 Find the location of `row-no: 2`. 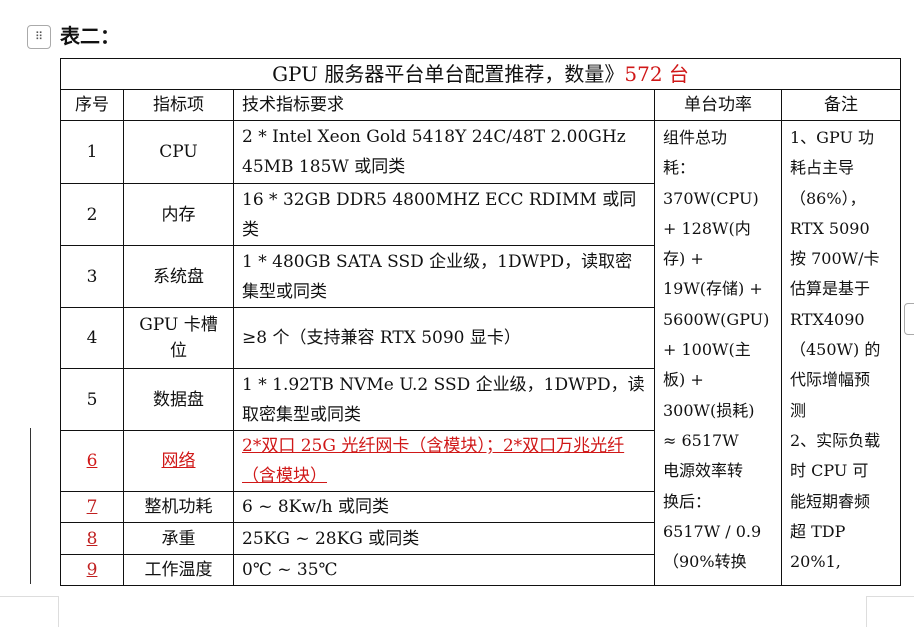

row-no: 2 is located at coordinates (92, 214).